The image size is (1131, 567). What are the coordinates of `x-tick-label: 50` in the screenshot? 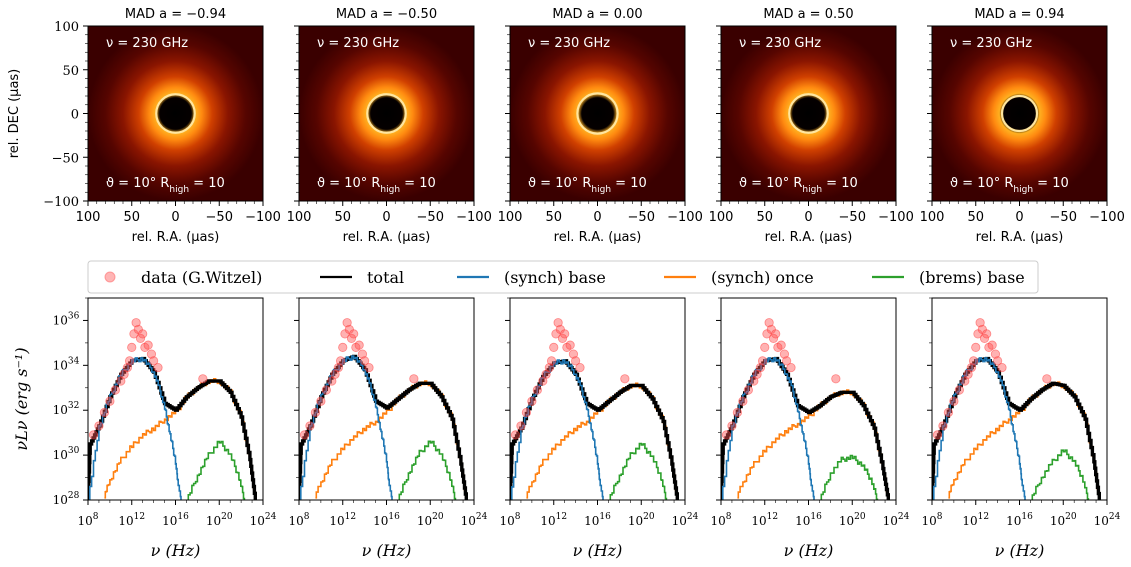 It's located at (764, 217).